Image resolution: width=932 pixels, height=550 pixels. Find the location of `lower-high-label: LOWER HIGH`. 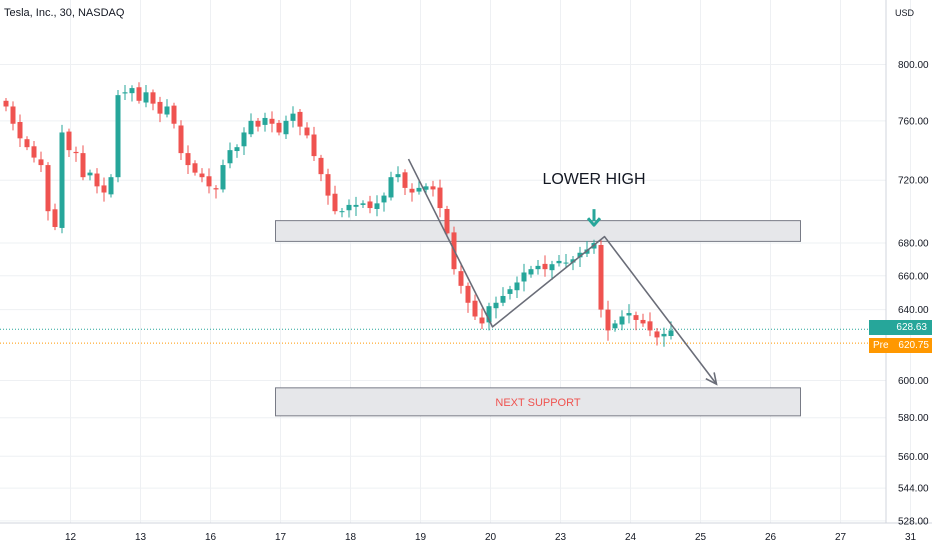

lower-high-label: LOWER HIGH is located at coordinates (593, 179).